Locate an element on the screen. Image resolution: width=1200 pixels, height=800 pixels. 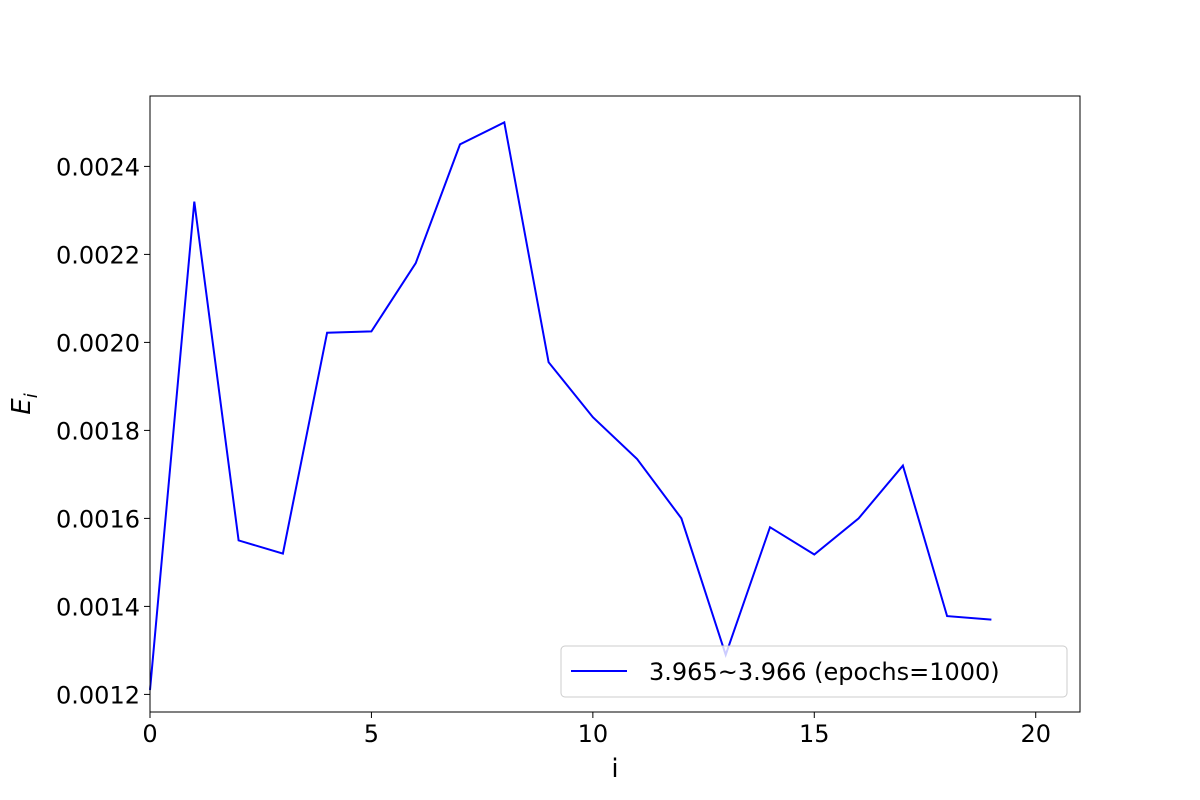
y-axis-label: Ei is located at coordinates (24, 403).